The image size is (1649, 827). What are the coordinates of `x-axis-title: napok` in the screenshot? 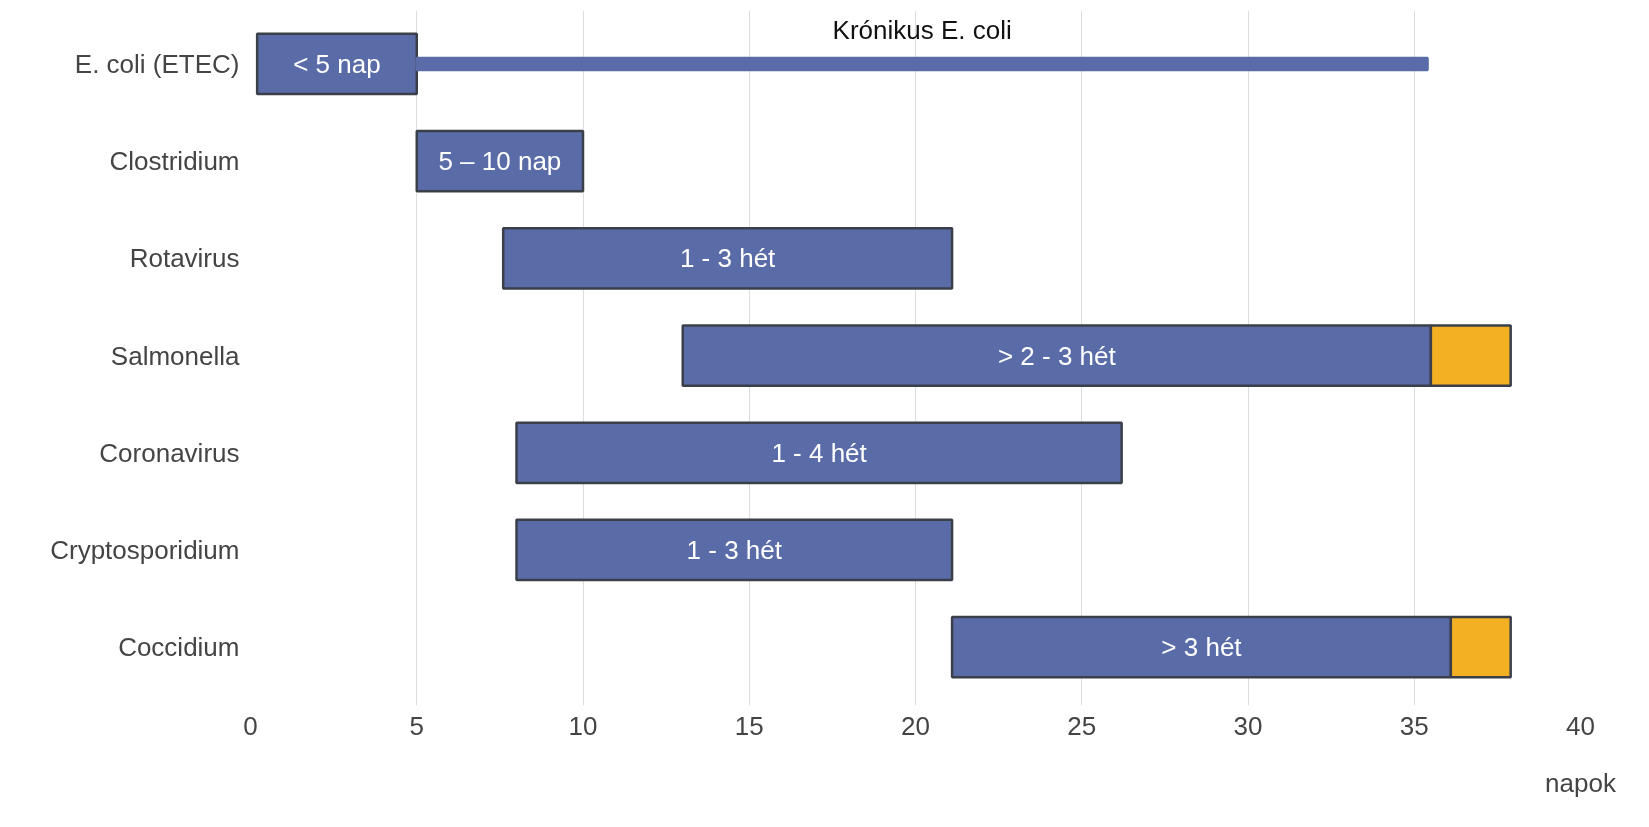 It's located at (1581, 782).